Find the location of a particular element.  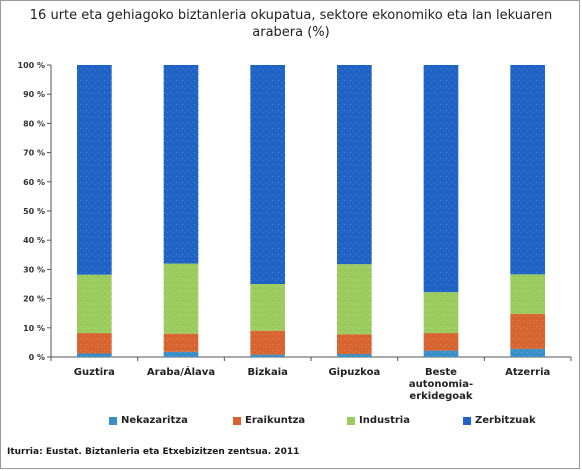

x-tick-label: Araba/Álava is located at coordinates (181, 371).